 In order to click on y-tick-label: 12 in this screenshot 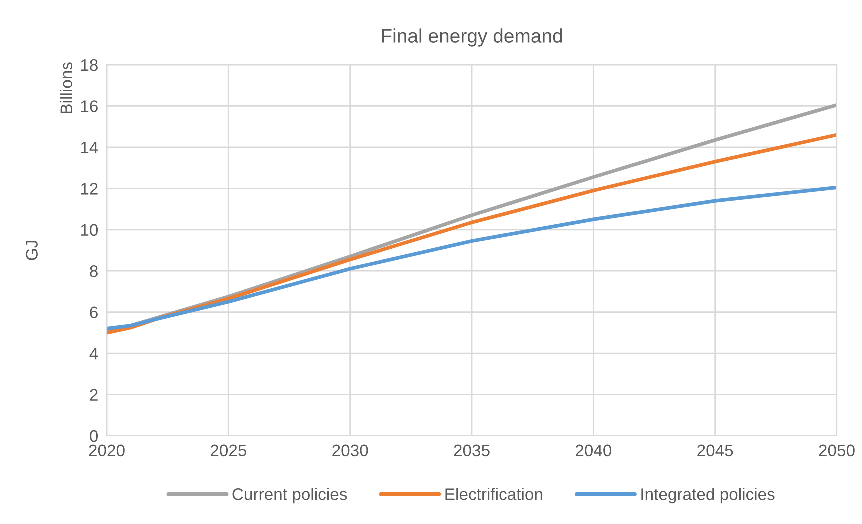, I will do `click(89, 189)`.